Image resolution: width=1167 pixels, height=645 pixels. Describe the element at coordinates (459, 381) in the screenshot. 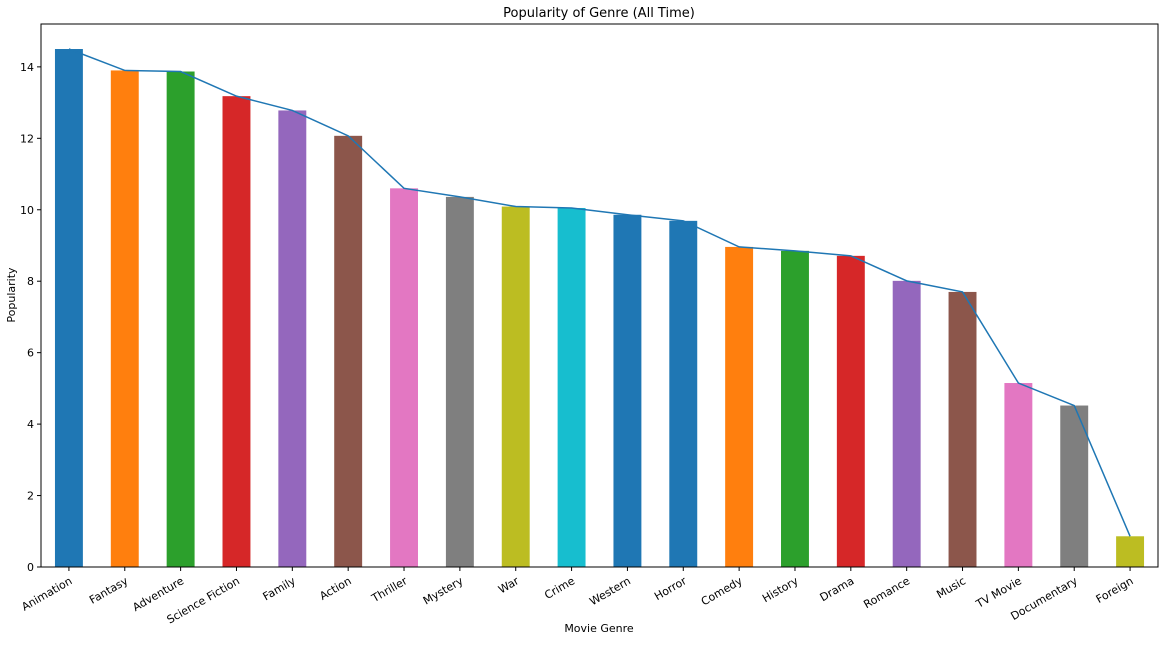

I see `bar-mystery` at that location.